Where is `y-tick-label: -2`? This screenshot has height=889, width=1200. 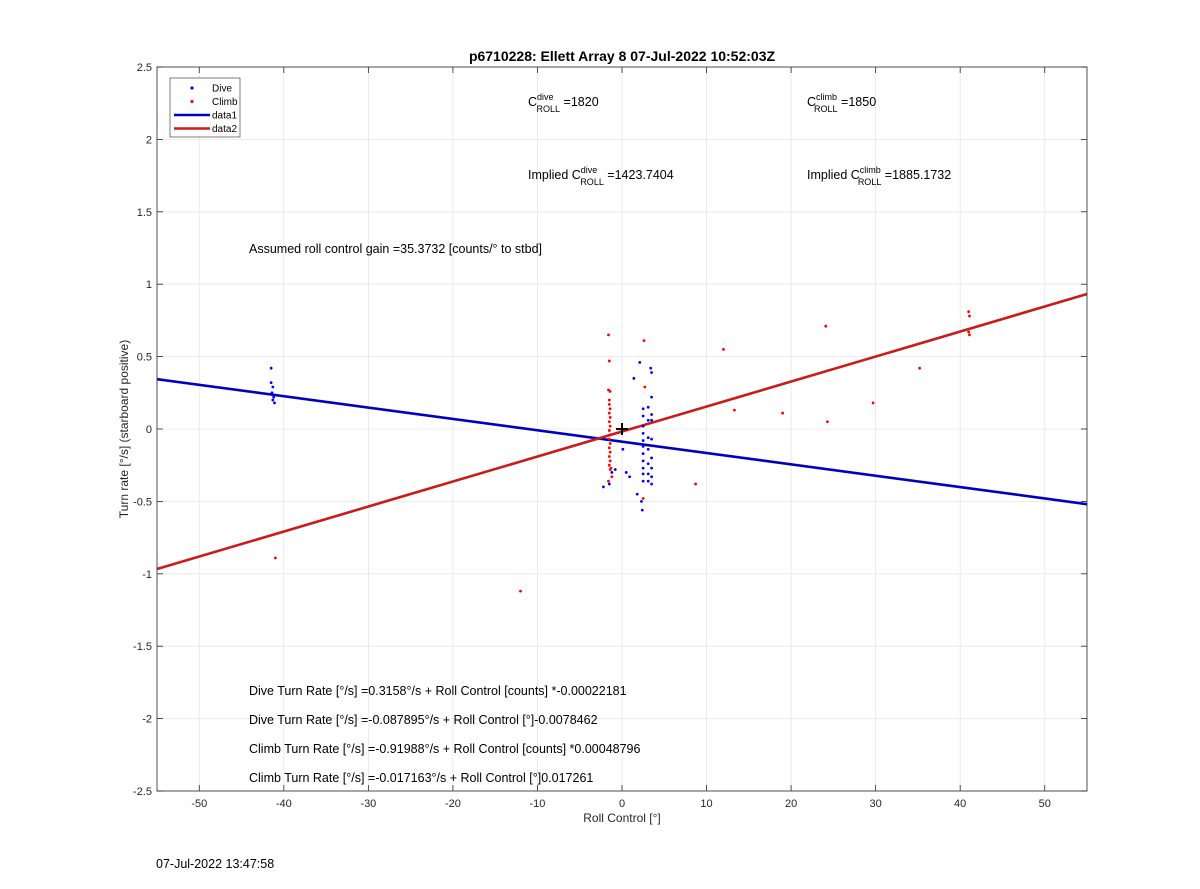 y-tick-label: -2 is located at coordinates (147, 720).